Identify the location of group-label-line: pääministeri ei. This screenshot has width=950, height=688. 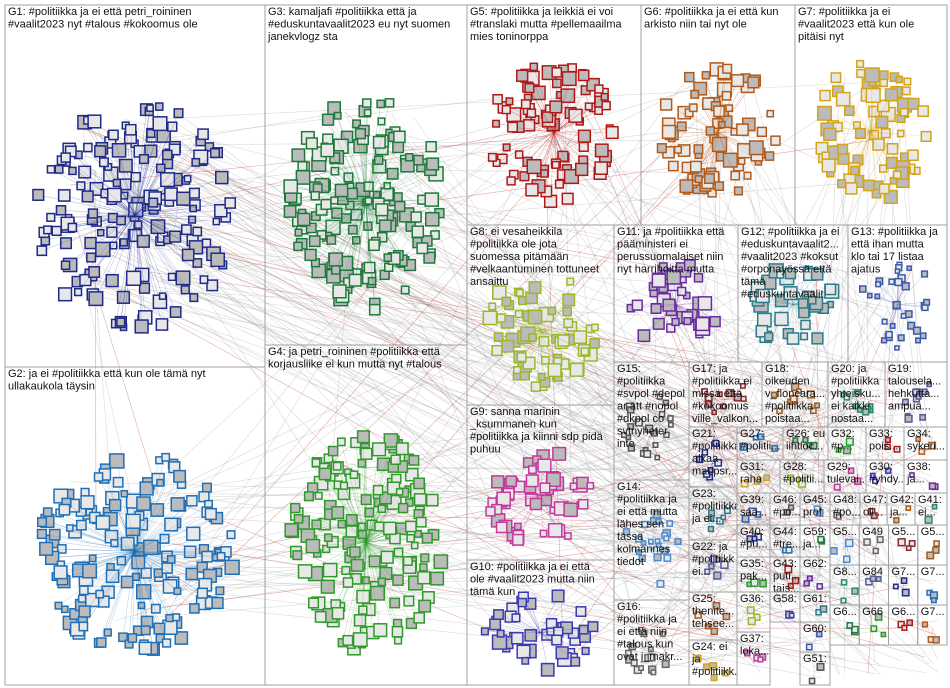
(652, 245).